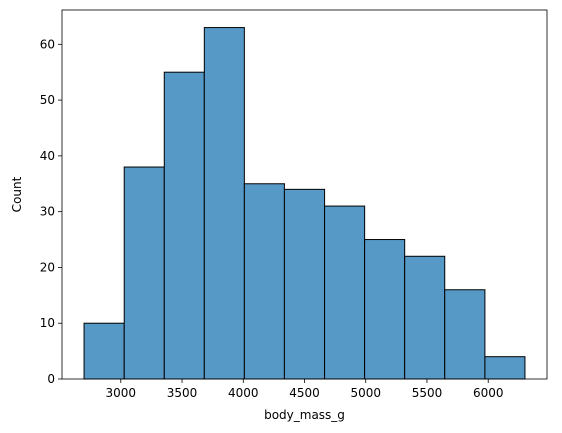 This screenshot has width=562, height=433. I want to click on x-tick-label: 3500, so click(182, 393).